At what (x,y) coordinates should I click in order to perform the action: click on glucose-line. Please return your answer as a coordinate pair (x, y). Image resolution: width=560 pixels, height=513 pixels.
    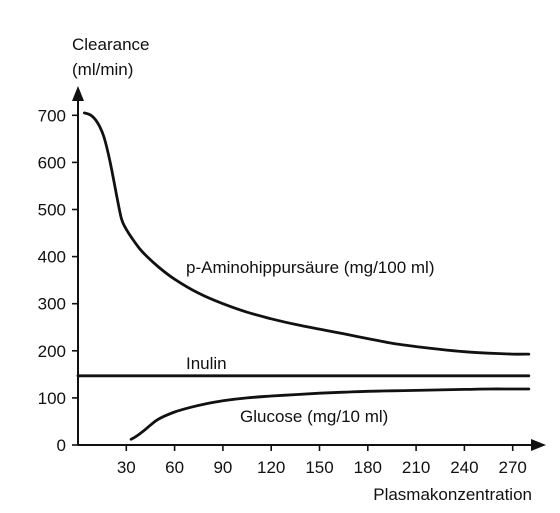
    Looking at the image, I should click on (330, 414).